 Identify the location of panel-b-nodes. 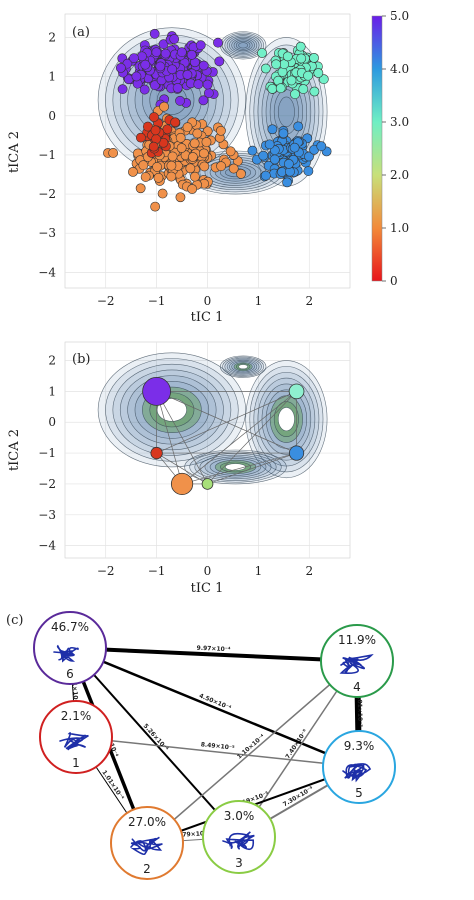
(223, 436).